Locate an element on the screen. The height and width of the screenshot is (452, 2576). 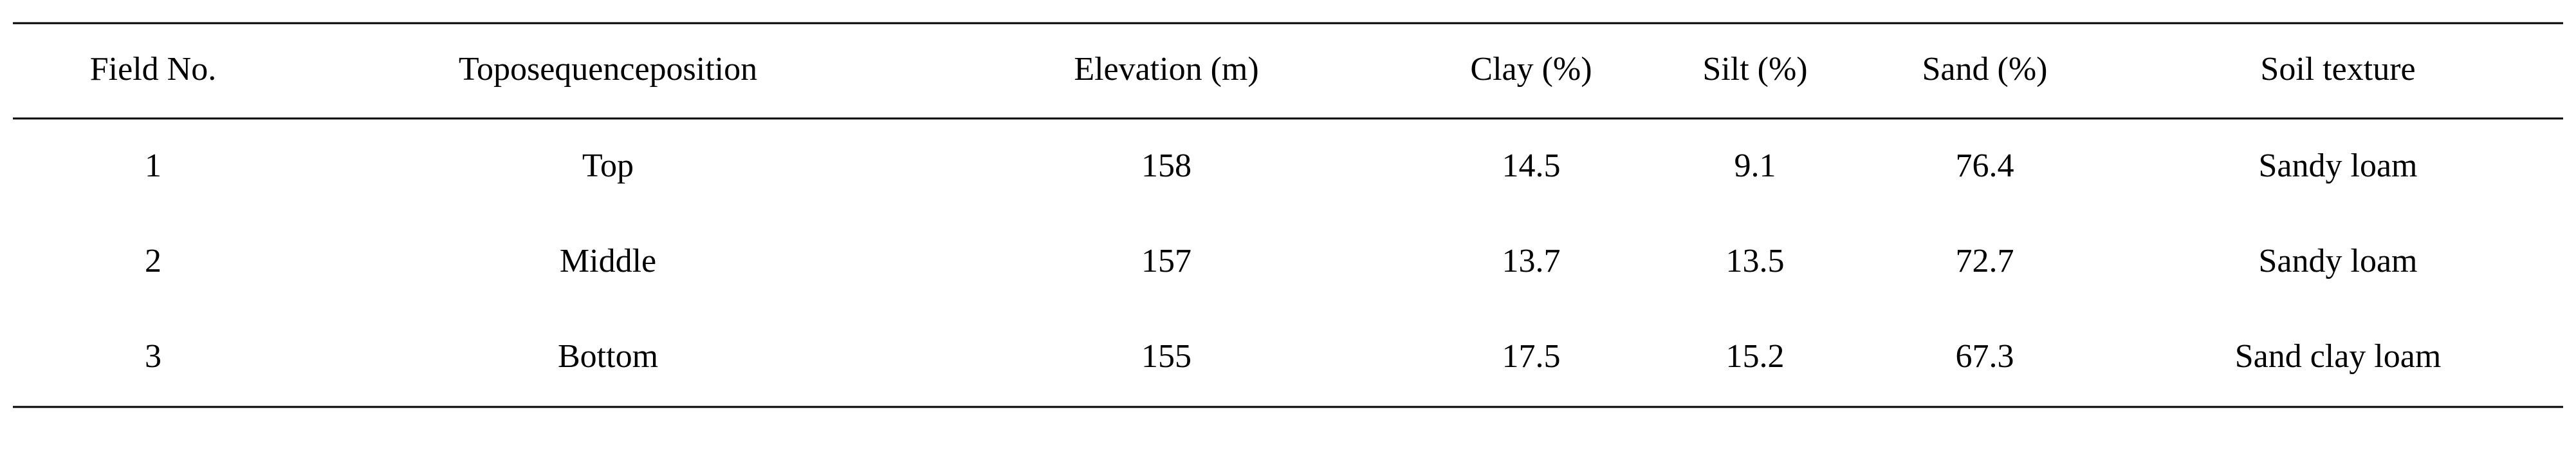
cell: 67.3 is located at coordinates (1985, 356).